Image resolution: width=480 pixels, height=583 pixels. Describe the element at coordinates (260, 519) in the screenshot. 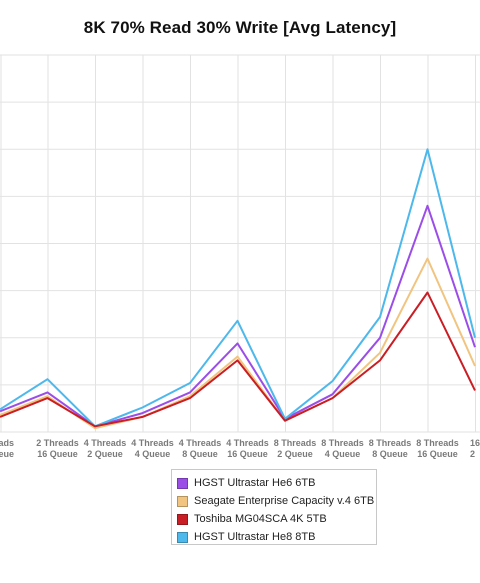

I see `legend-label: Toshiba MG04SCA 4K 5TB` at that location.